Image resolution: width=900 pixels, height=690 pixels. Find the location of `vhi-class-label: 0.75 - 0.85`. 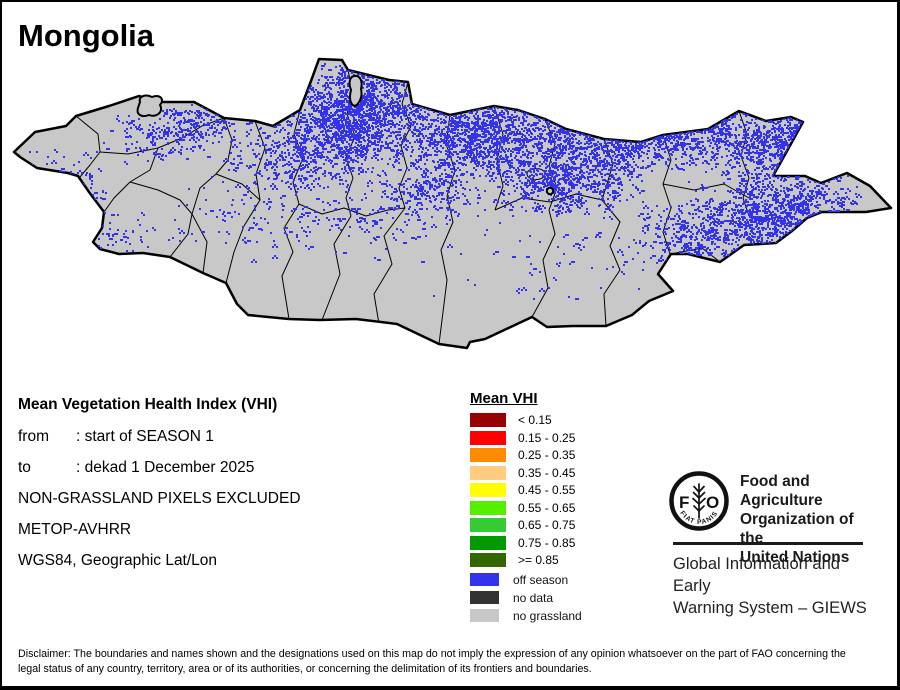

vhi-class-label: 0.75 - 0.85 is located at coordinates (547, 542).